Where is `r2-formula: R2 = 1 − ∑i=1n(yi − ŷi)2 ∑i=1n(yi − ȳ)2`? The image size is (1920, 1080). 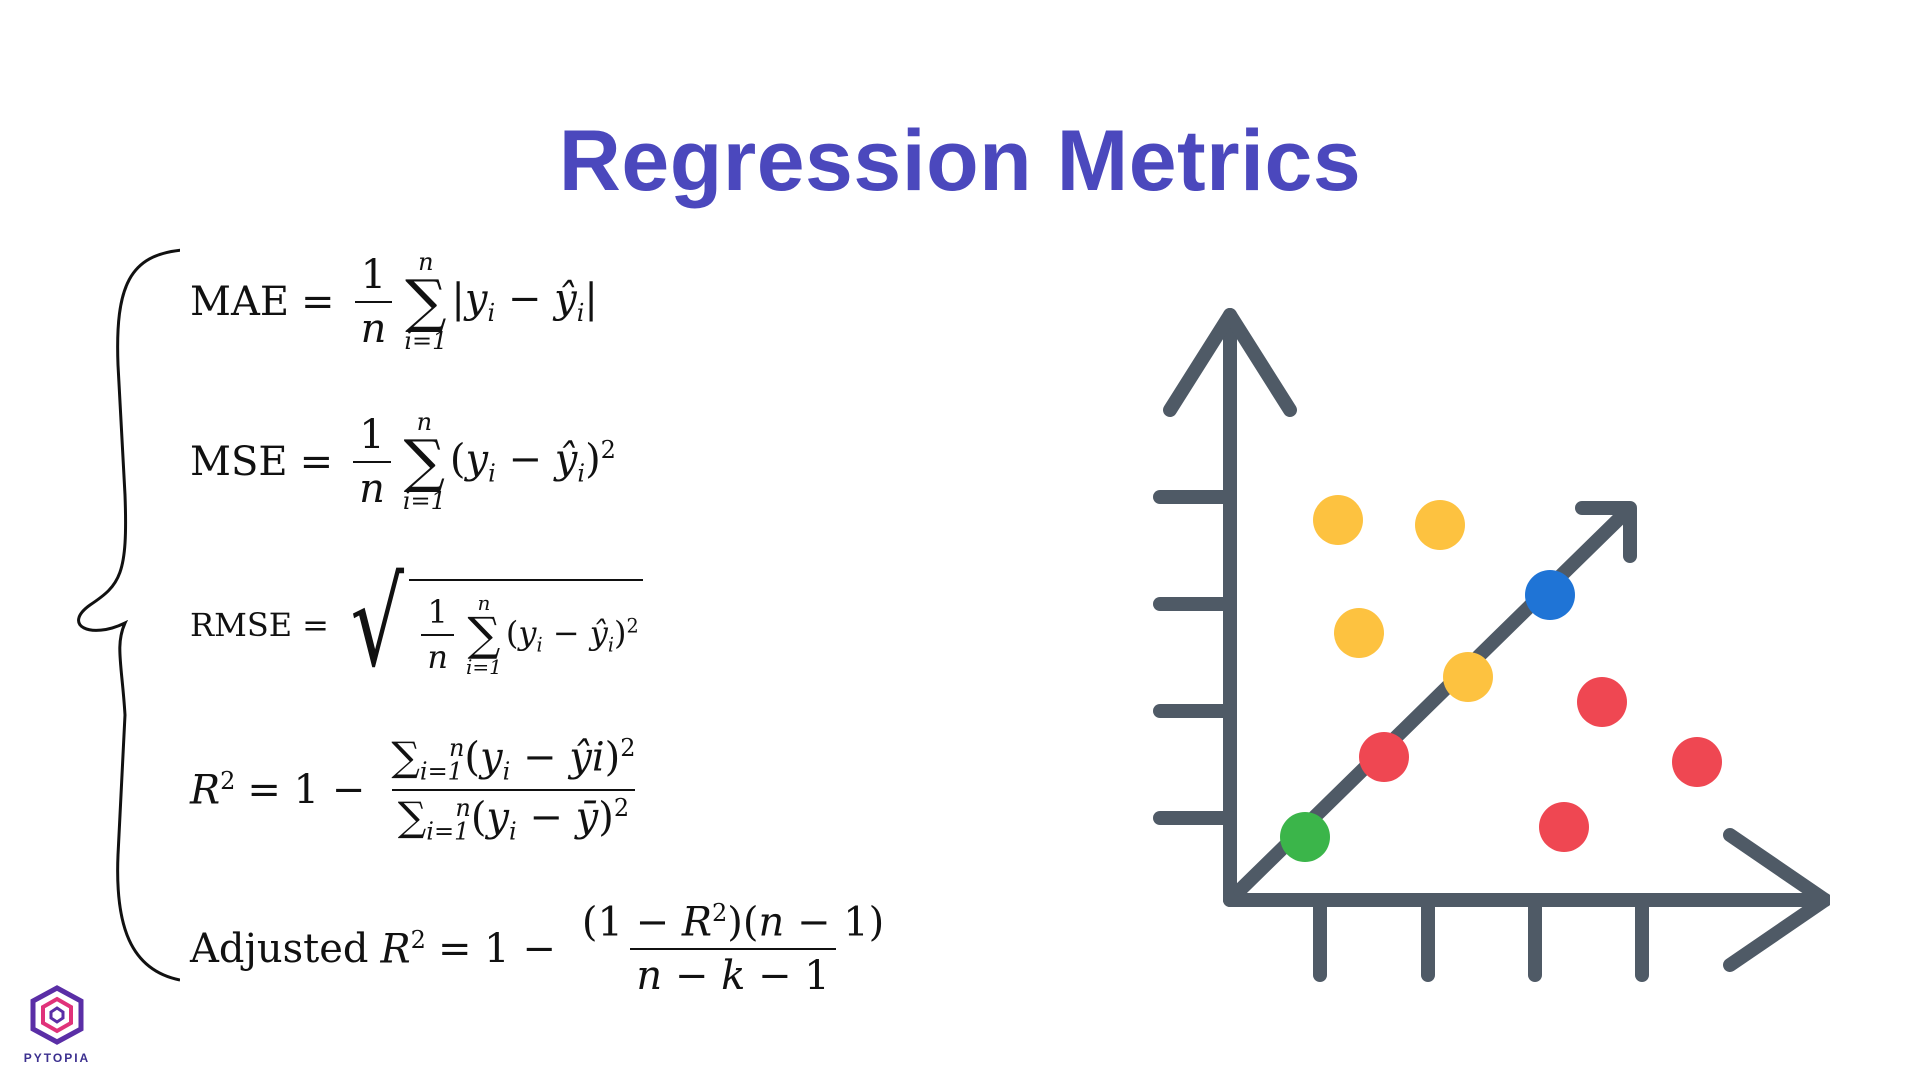
r2-formula: R2 = 1 − ∑i=1n(yi − ŷi)2 ∑i=1n(yi − ȳ)2 is located at coordinates (420, 789).